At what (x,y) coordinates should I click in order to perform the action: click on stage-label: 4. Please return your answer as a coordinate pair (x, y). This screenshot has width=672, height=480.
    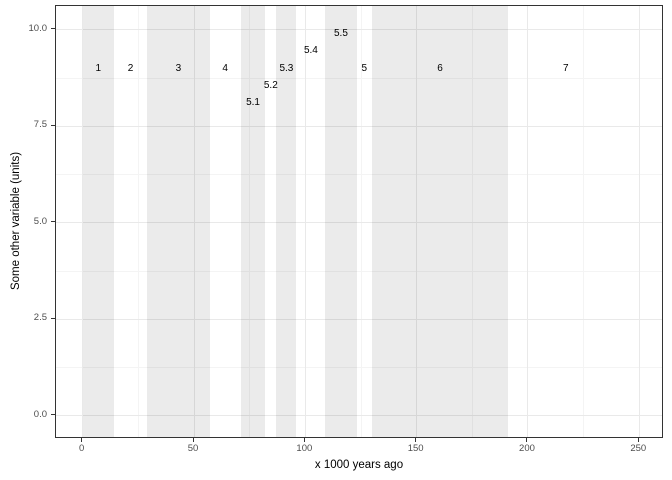
    Looking at the image, I should click on (225, 68).